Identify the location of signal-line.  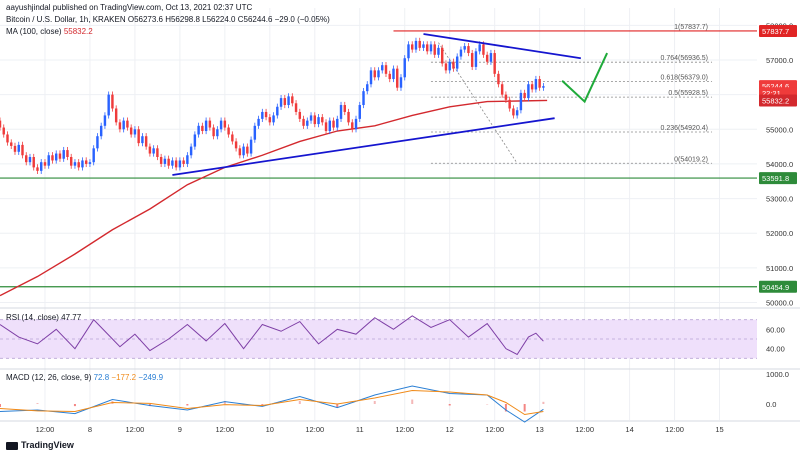
(272, 402).